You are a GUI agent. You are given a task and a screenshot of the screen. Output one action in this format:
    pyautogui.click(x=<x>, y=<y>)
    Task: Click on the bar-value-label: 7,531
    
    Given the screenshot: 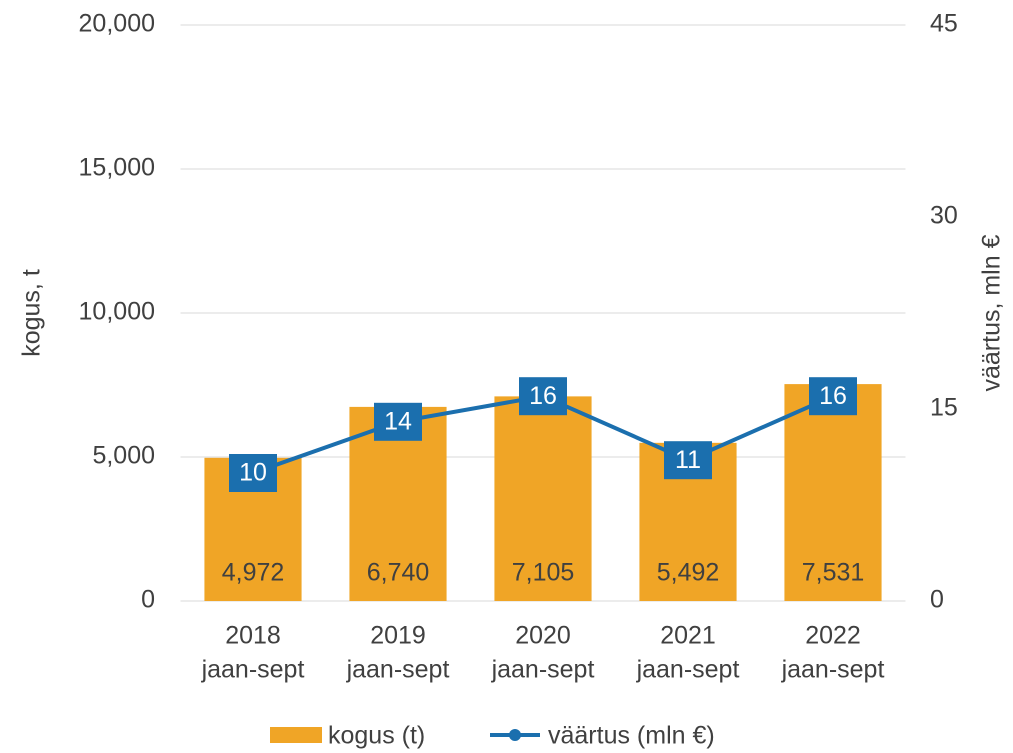 What is the action you would take?
    pyautogui.click(x=833, y=573)
    